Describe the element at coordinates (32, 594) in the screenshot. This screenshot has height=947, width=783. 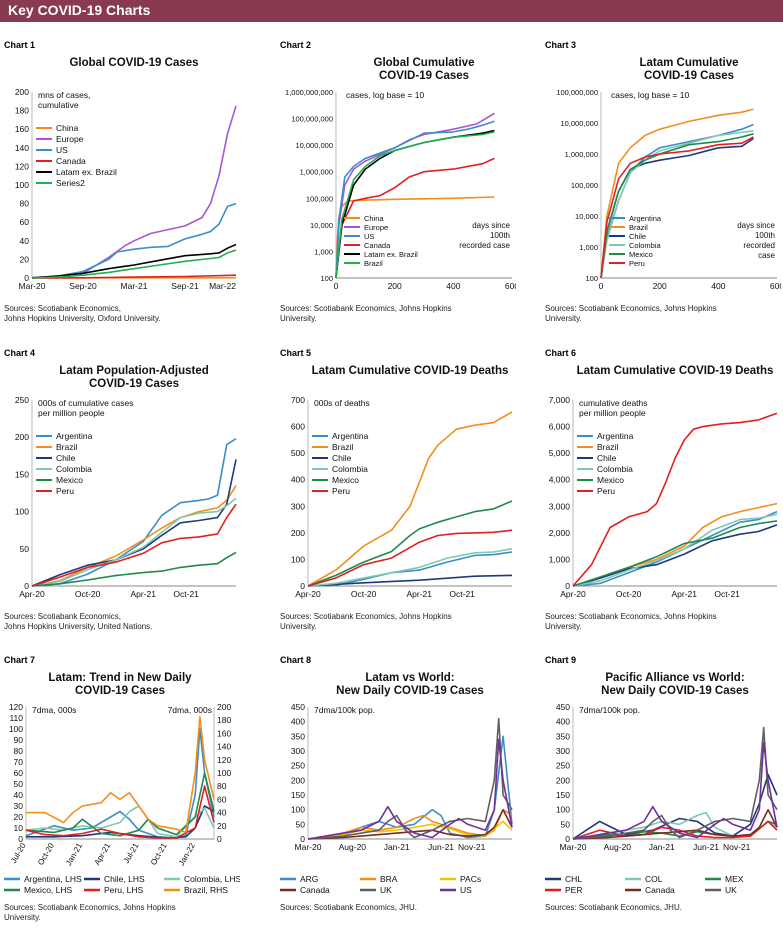
I see `x-tick-label: Apr-20` at that location.